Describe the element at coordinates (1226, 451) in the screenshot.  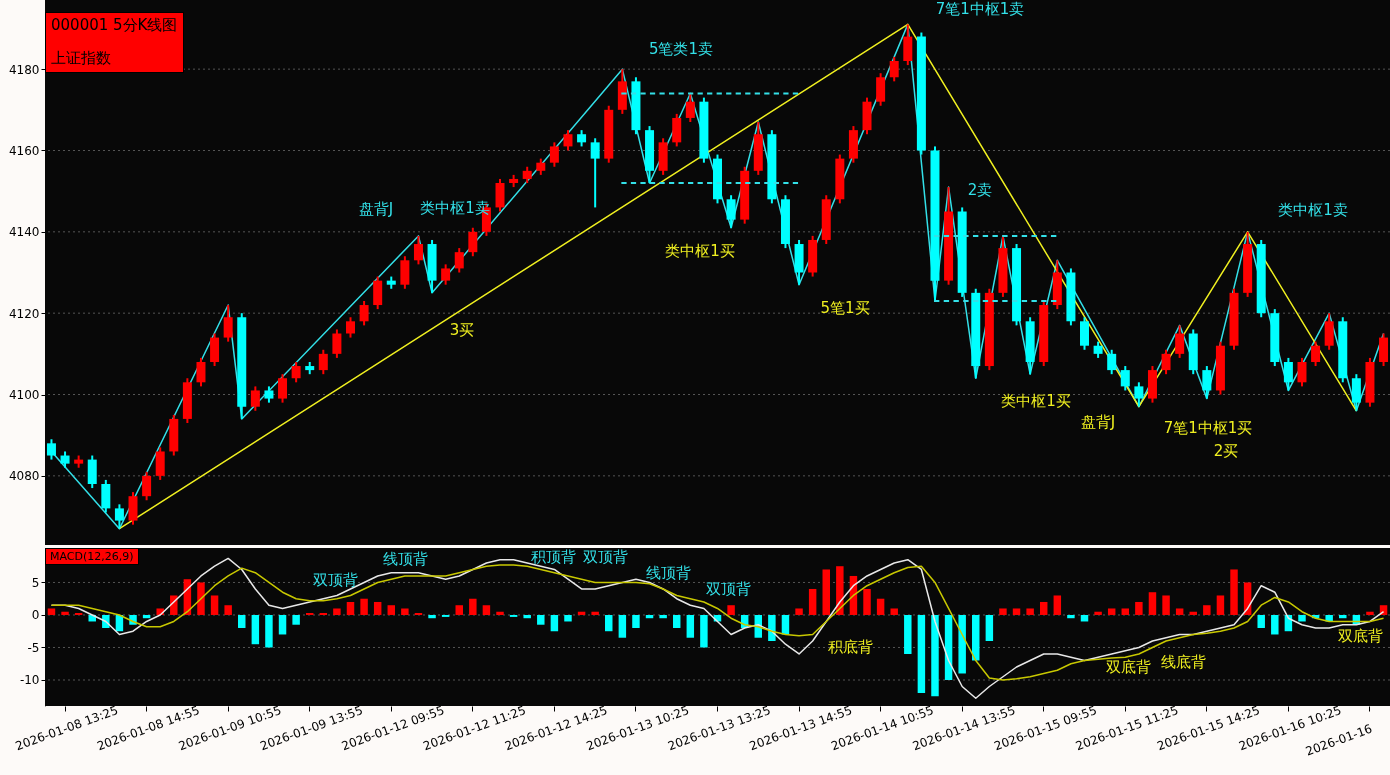
I see `annotation: 2买` at that location.